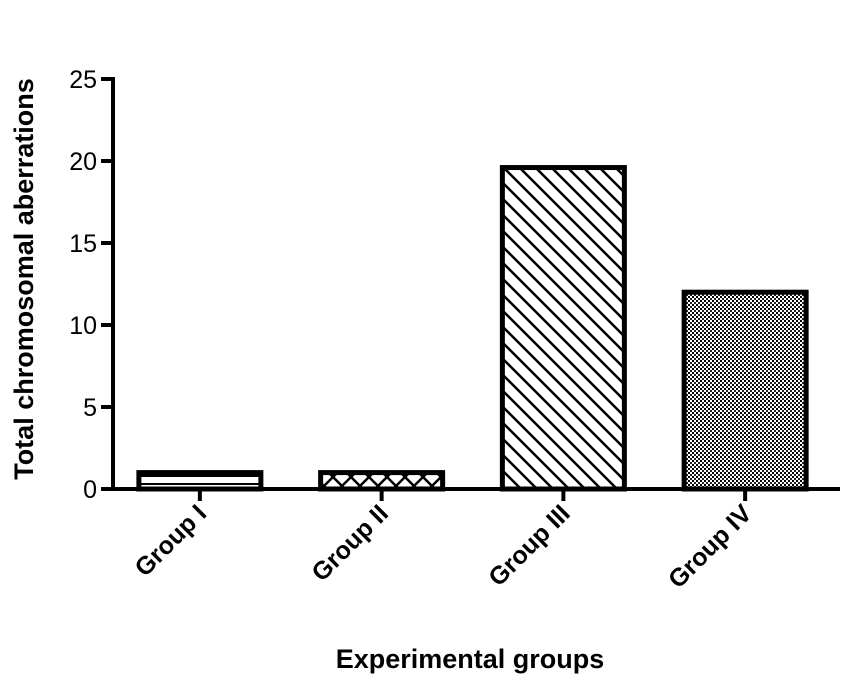 The height and width of the screenshot is (683, 850). What do you see at coordinates (350, 543) in the screenshot?
I see `x-tick-label: Group II` at bounding box center [350, 543].